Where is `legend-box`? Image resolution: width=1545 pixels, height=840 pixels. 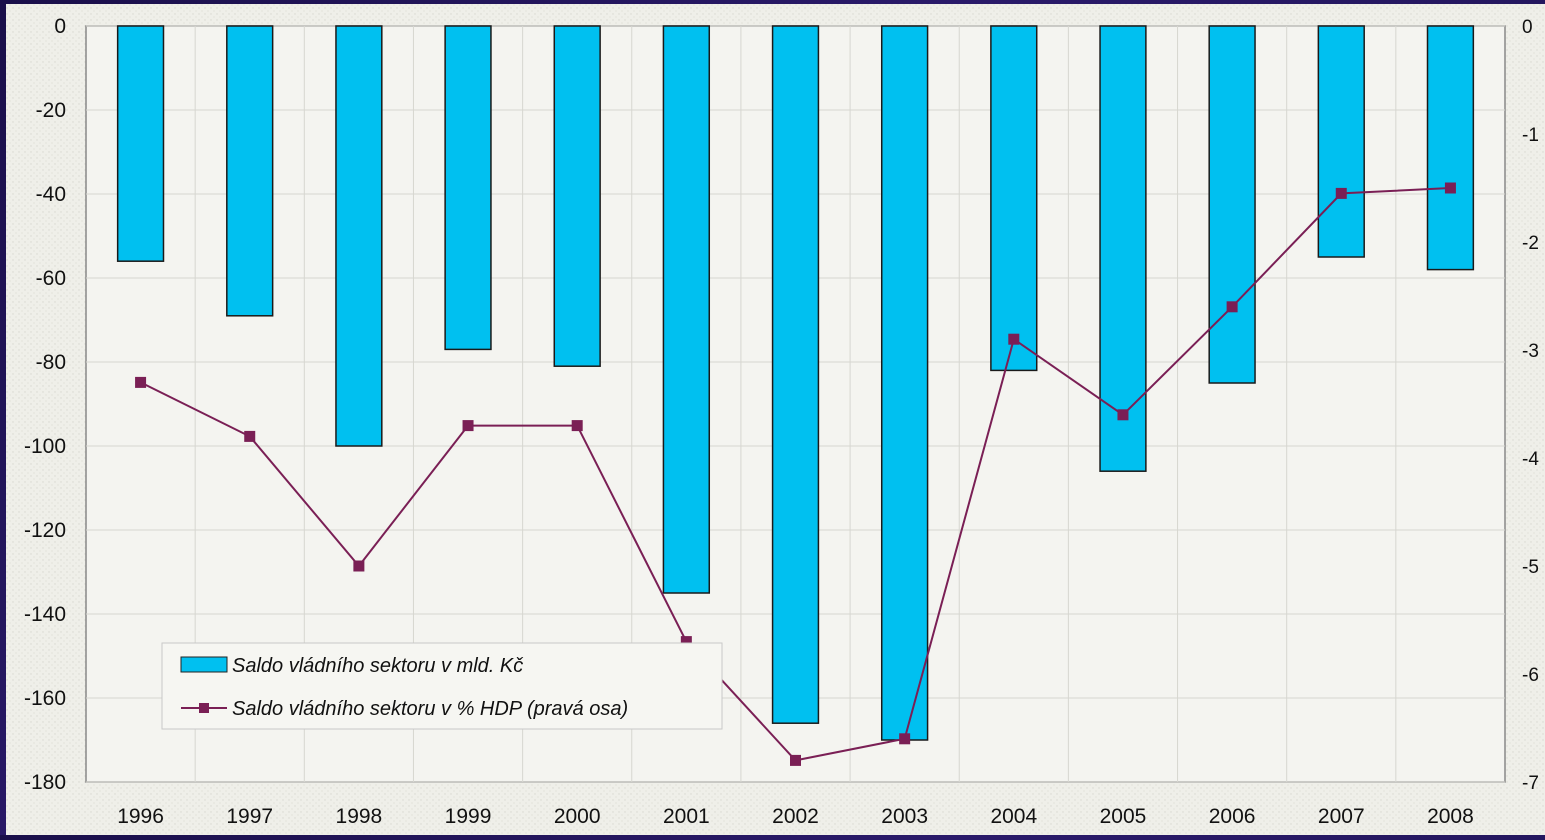
legend-box is located at coordinates (442, 686).